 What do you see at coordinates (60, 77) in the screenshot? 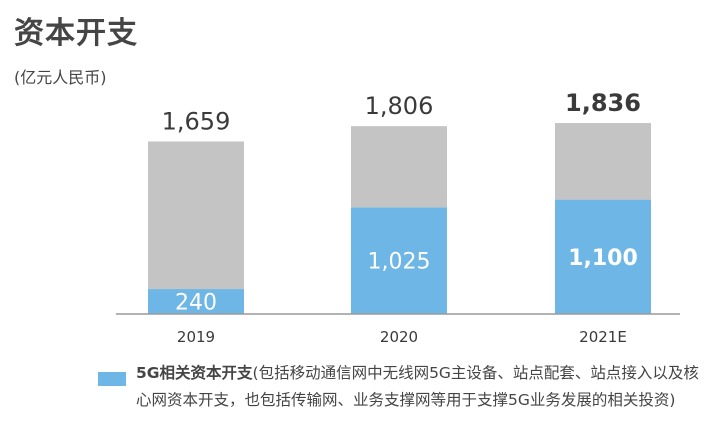
I see `unit-label: (亿元人民币)` at bounding box center [60, 77].